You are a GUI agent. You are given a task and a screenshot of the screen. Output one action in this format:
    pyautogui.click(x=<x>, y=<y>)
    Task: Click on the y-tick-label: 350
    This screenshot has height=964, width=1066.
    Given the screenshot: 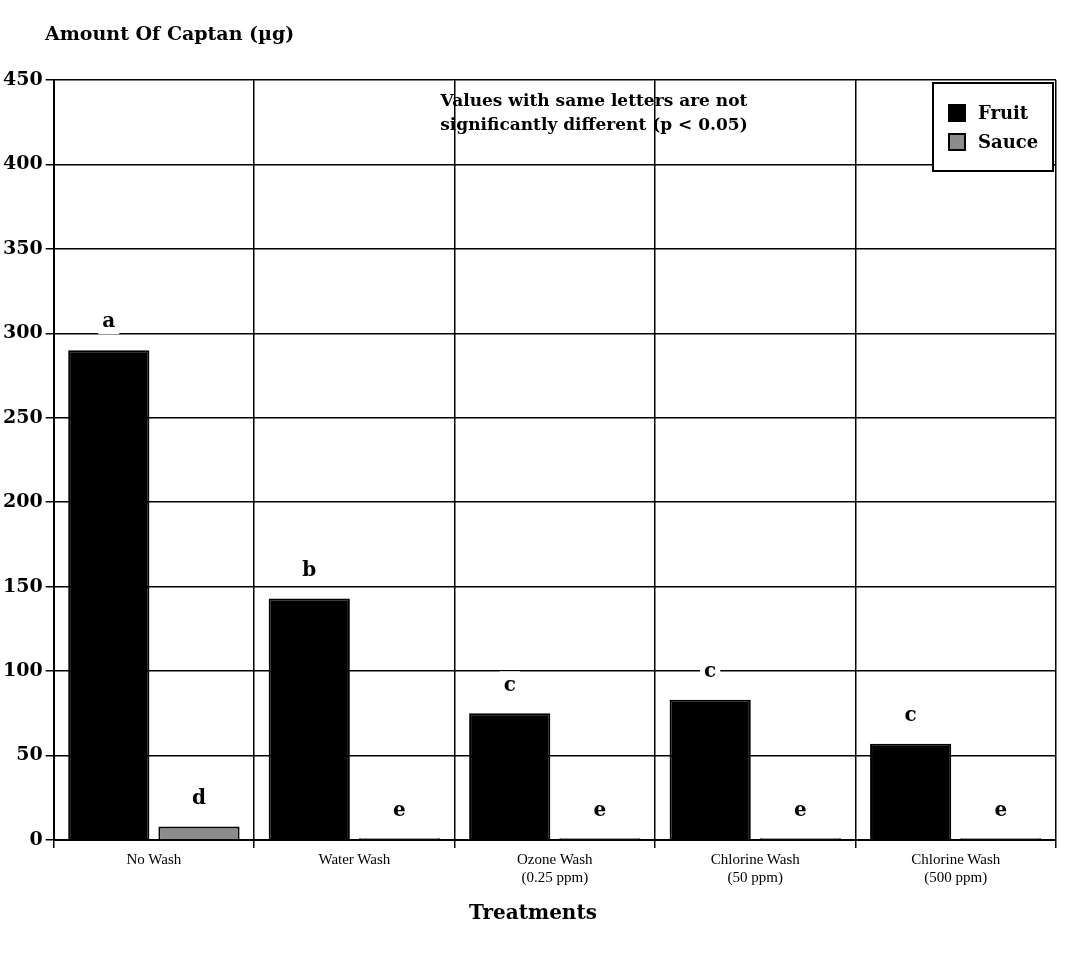 What is the action you would take?
    pyautogui.click(x=22, y=246)
    